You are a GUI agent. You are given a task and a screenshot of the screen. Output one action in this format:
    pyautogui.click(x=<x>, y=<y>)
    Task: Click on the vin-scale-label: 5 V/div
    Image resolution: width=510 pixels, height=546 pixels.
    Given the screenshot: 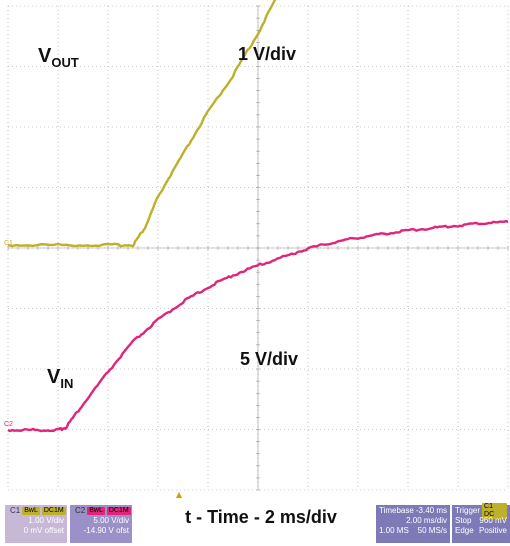 What is the action you would take?
    pyautogui.click(x=269, y=359)
    